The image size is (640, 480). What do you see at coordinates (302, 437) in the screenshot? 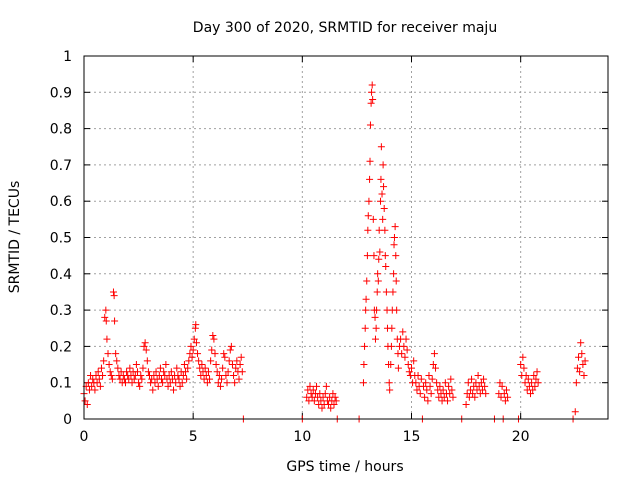
I see `x-tick-label: 10` at bounding box center [302, 437].